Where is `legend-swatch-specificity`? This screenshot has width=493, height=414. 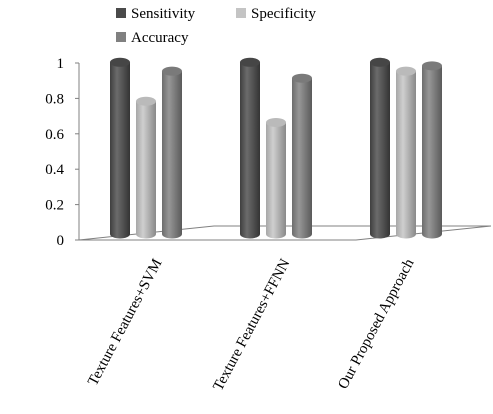
legend-swatch-specificity is located at coordinates (241, 13).